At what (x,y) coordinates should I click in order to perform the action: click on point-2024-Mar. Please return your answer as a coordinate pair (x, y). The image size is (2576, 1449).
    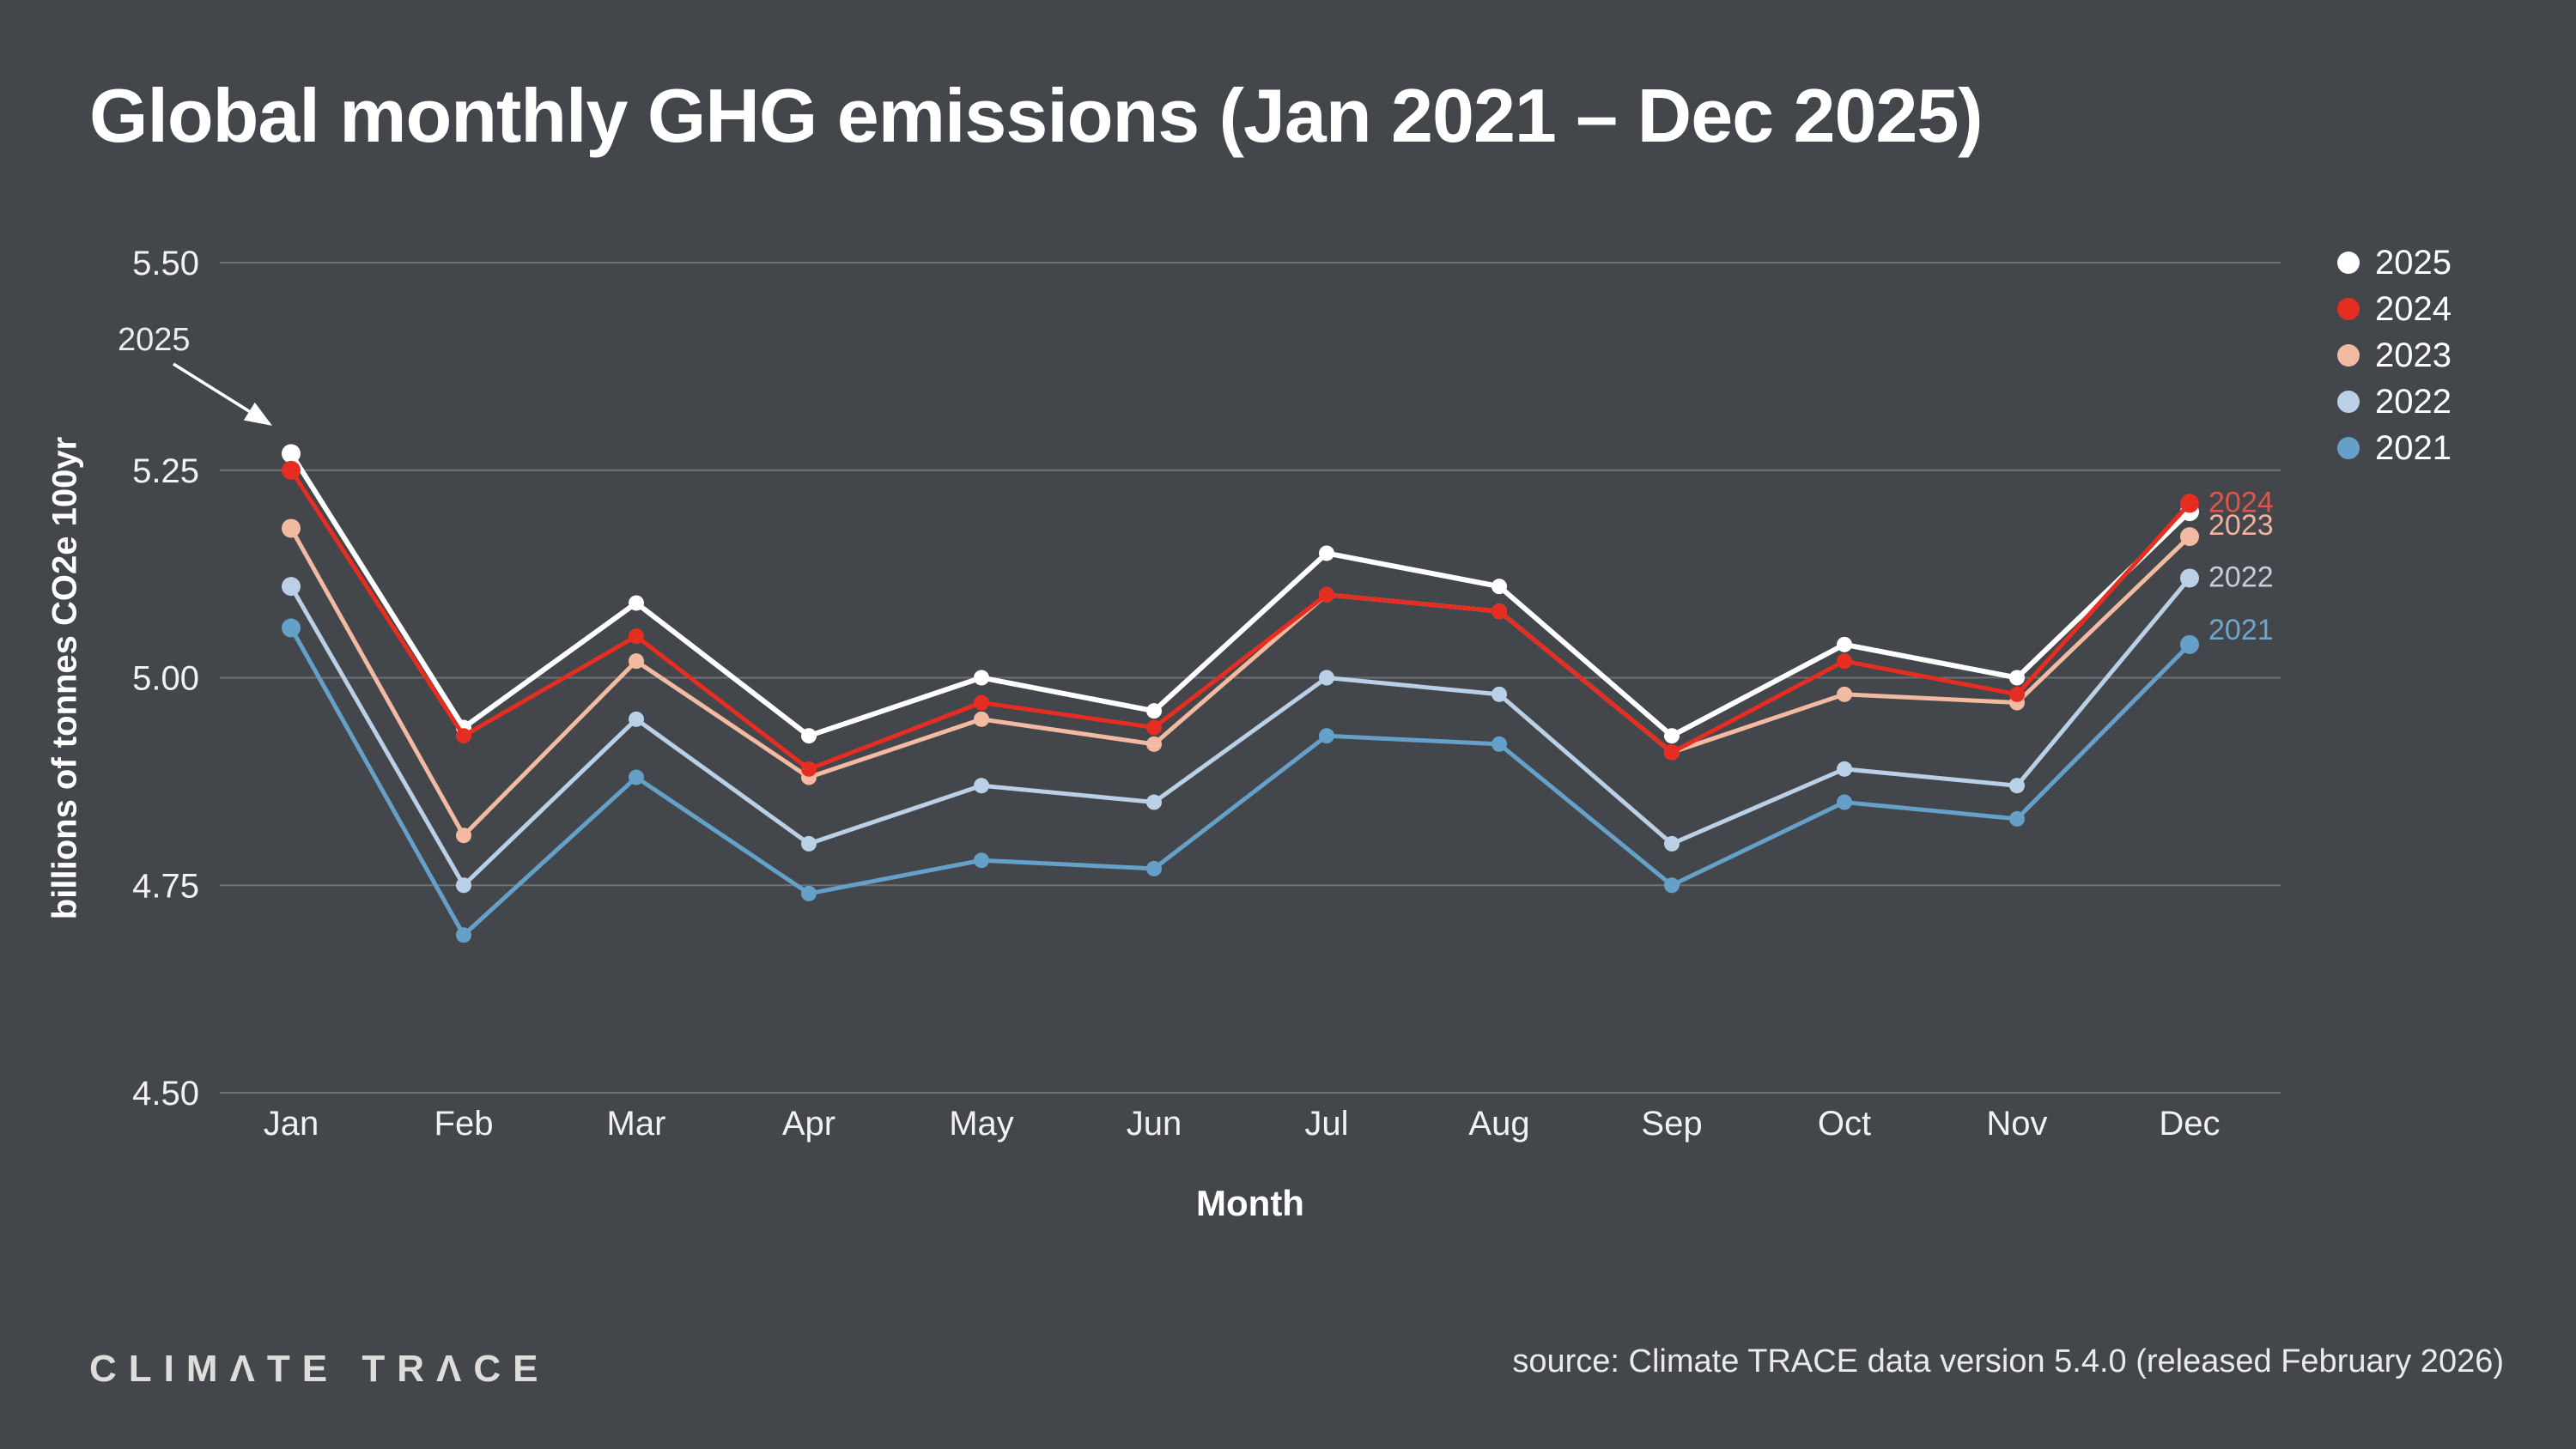
    Looking at the image, I should click on (636, 636).